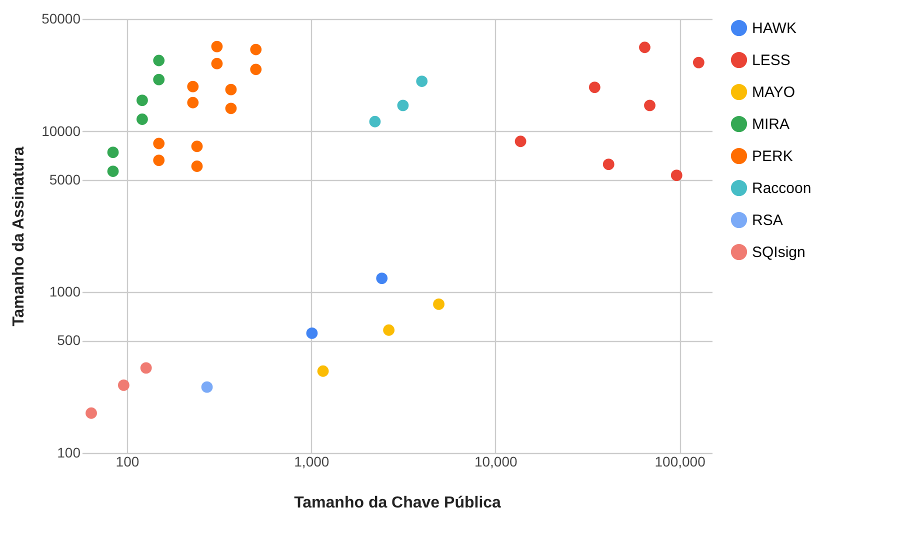 The height and width of the screenshot is (536, 901). I want to click on legend-label: MAYO, so click(774, 92).